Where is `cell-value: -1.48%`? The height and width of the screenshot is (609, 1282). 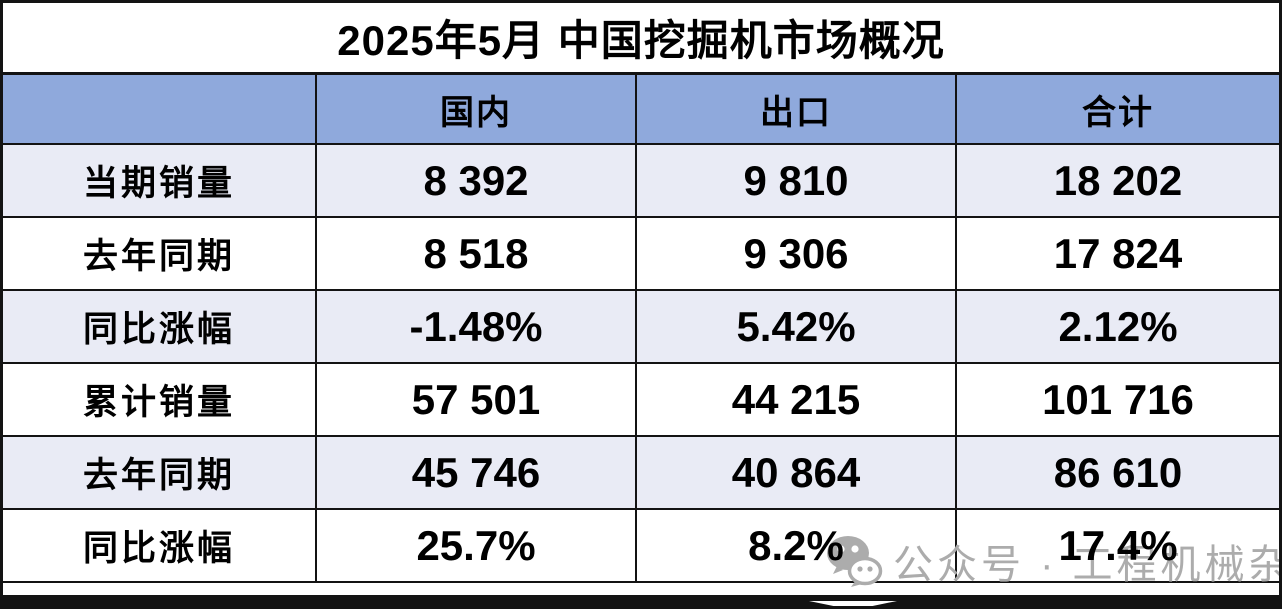
cell-value: -1.48% is located at coordinates (476, 326).